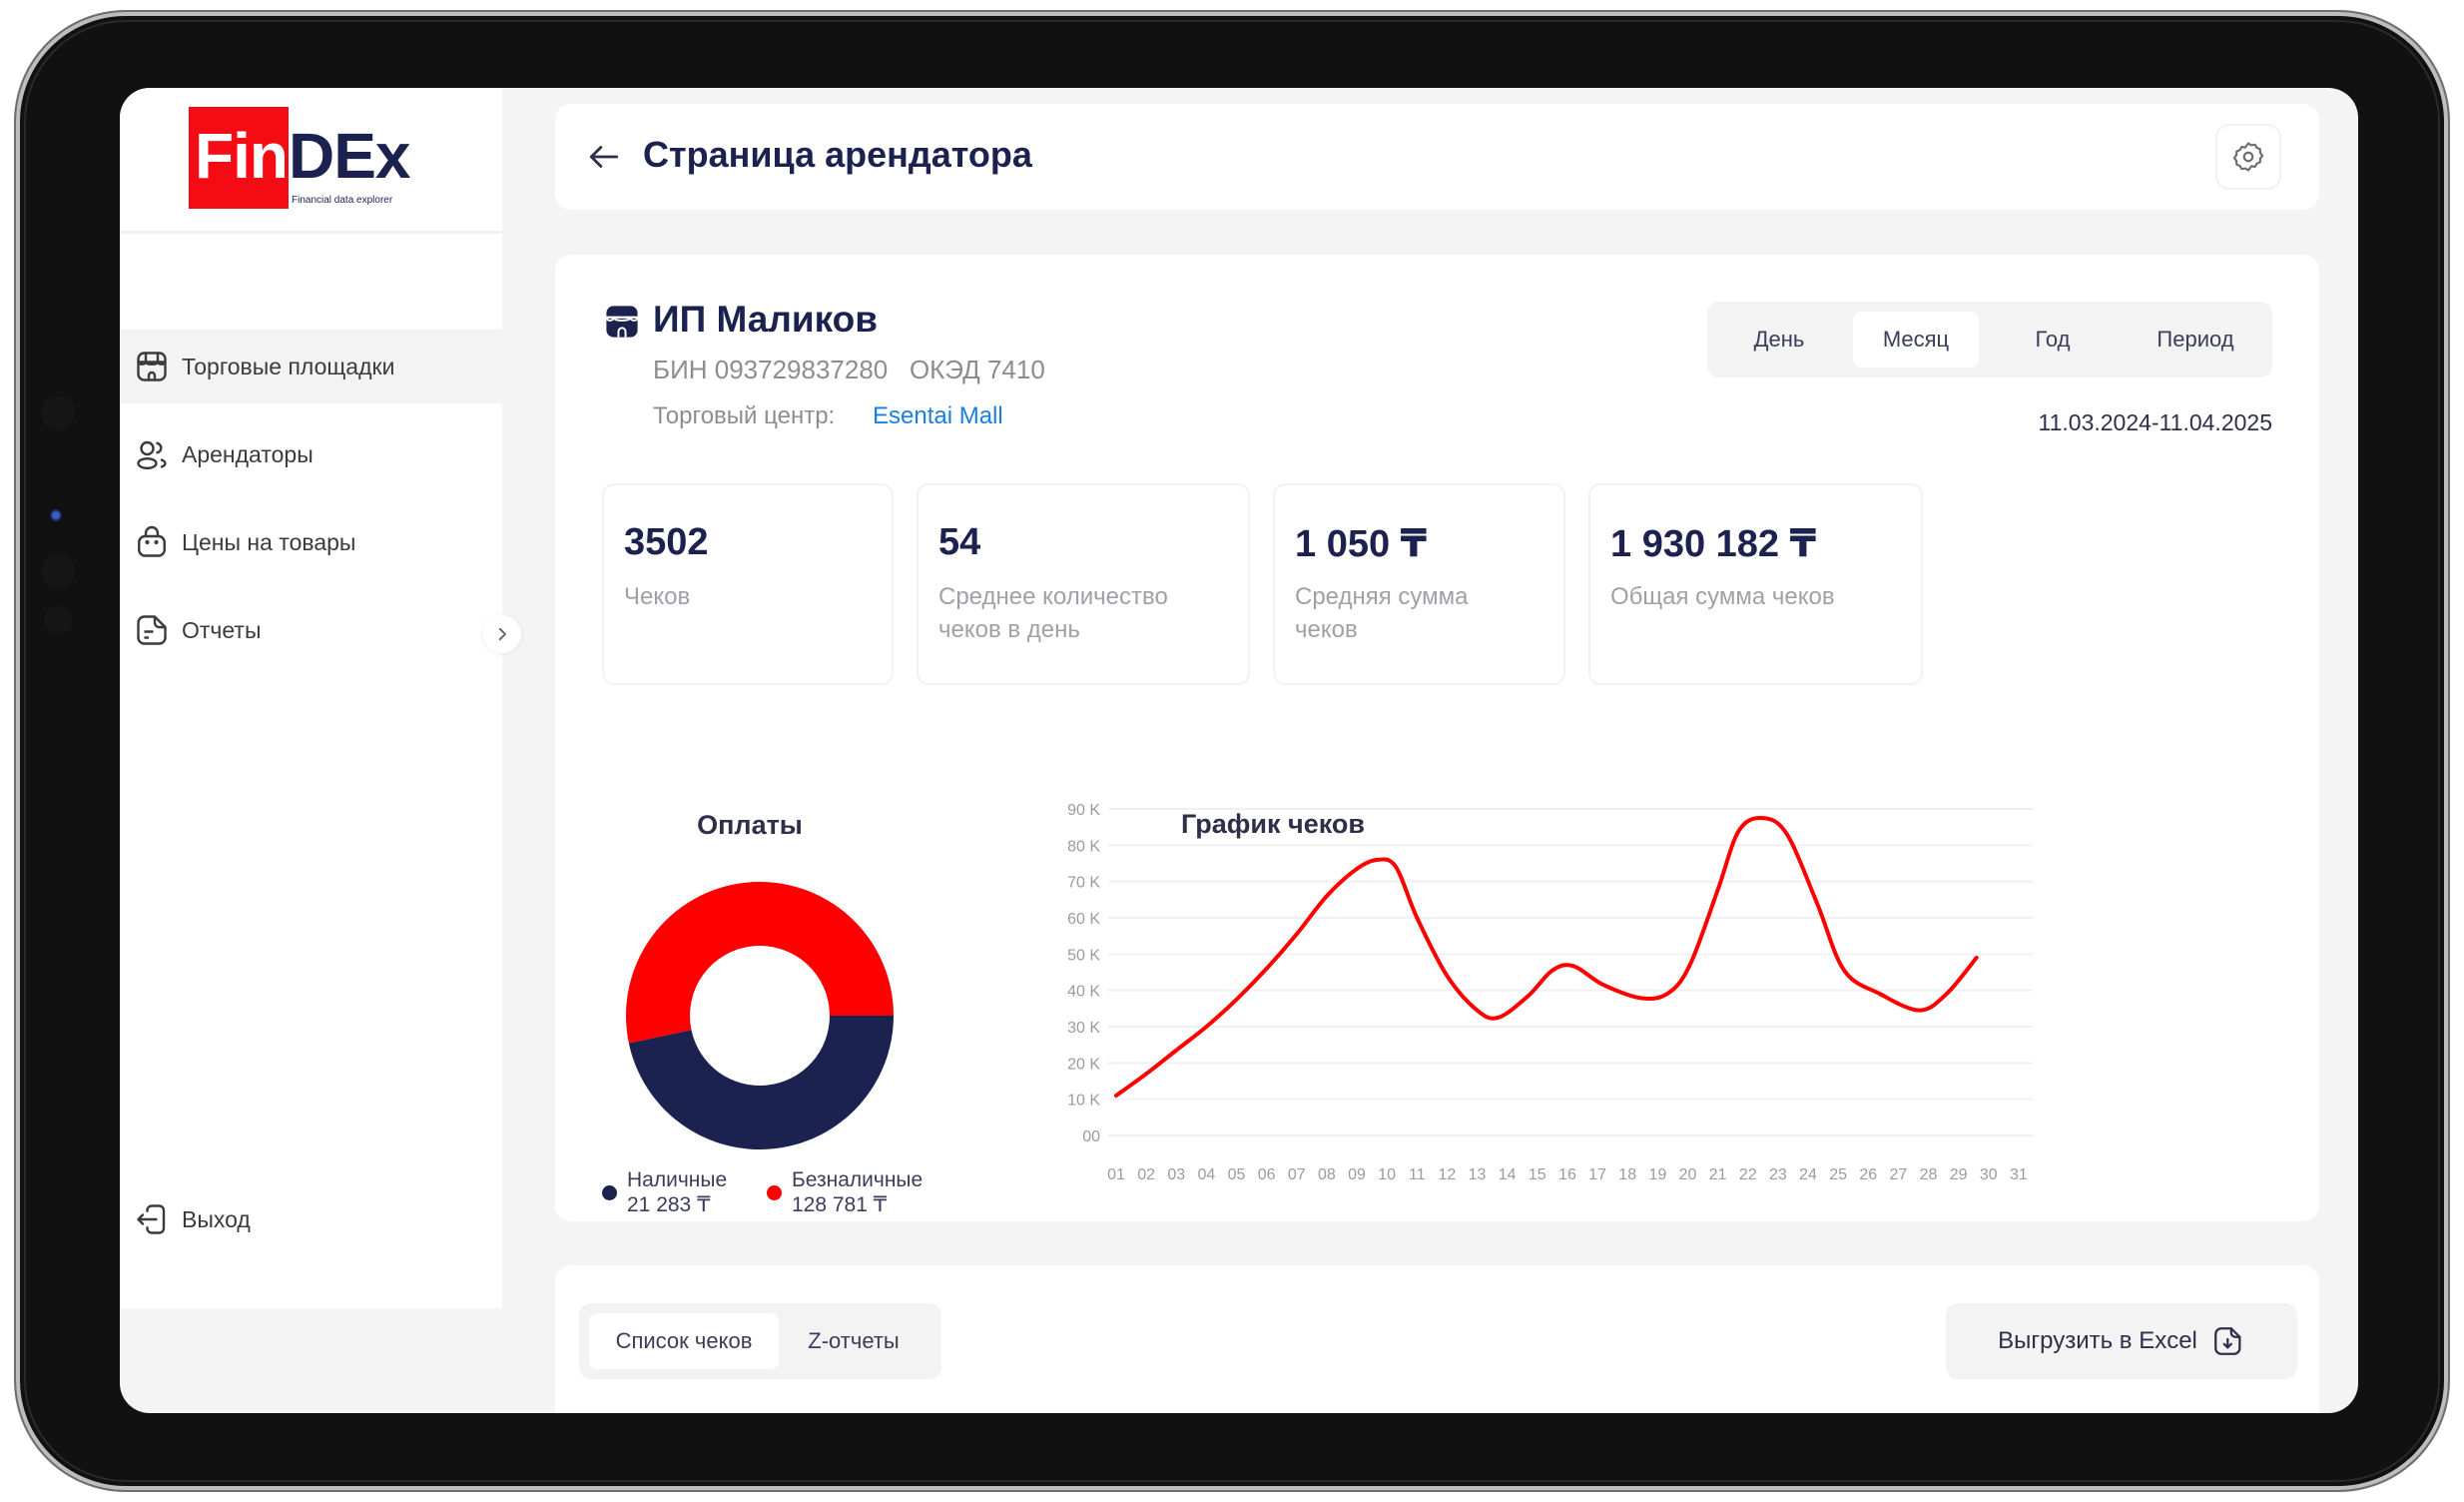 This screenshot has height=1502, width=2464. Describe the element at coordinates (1989, 339) in the screenshot. I see `period-selector: День Месяц Год Период` at that location.